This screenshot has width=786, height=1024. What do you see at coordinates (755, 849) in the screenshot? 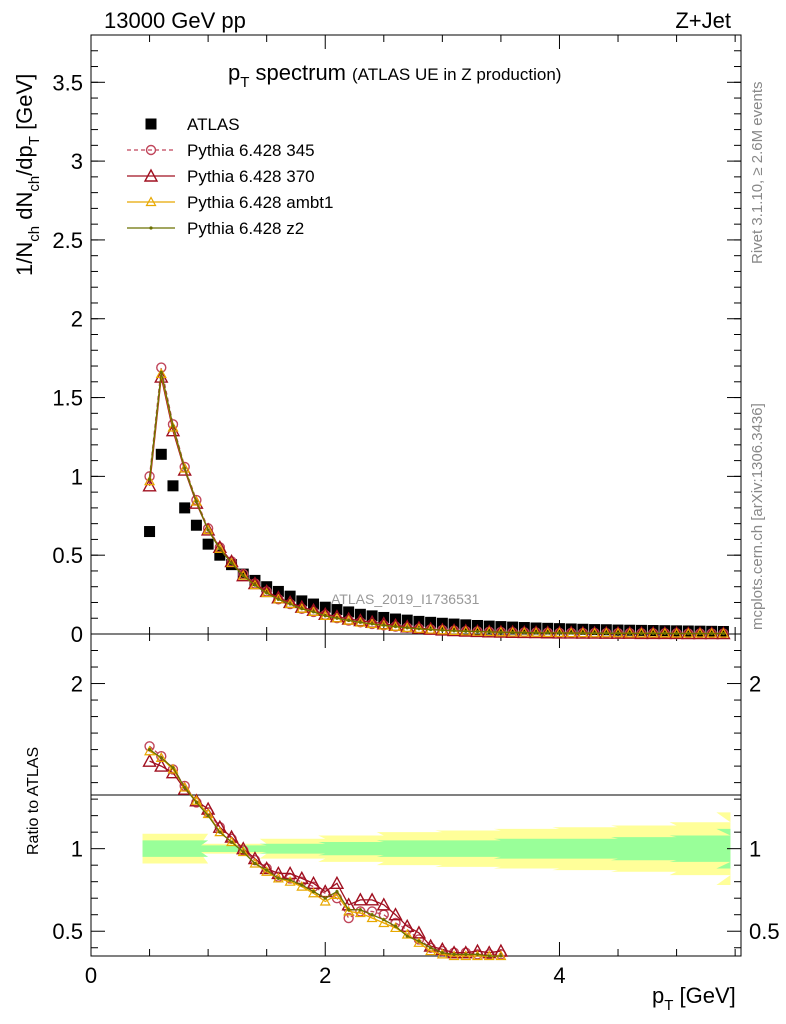
I see `ratio-y-tick-label-right: 1` at bounding box center [755, 849].